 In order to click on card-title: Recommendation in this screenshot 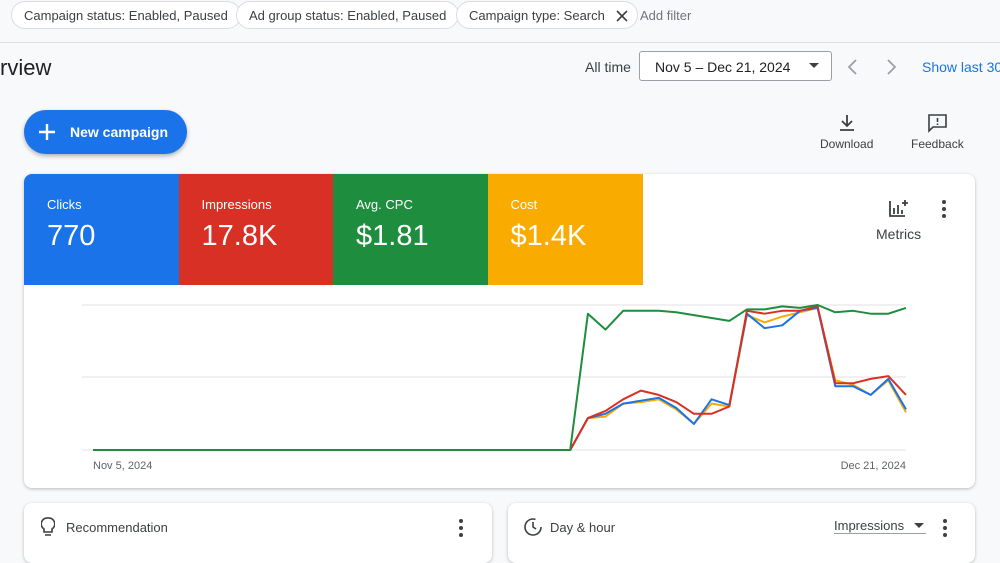, I will do `click(117, 527)`.